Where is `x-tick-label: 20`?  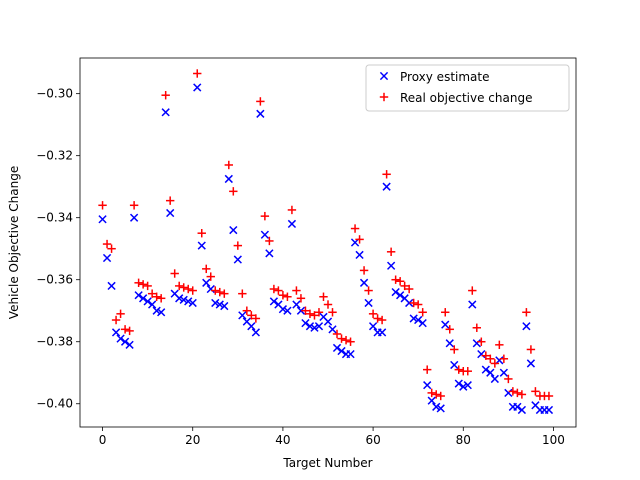 x-tick-label: 20 is located at coordinates (192, 440).